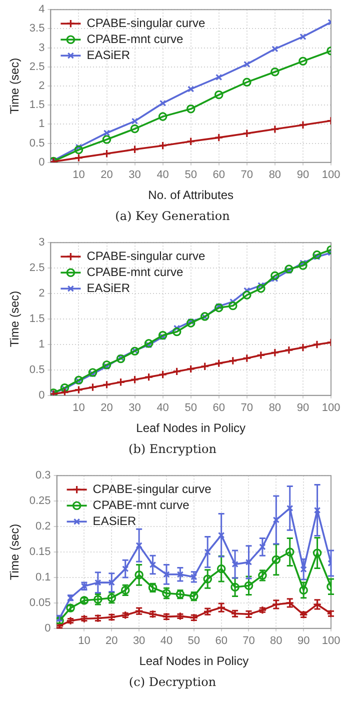 This screenshot has height=723, width=345. I want to click on text: (c) Decryption, so click(173, 682).